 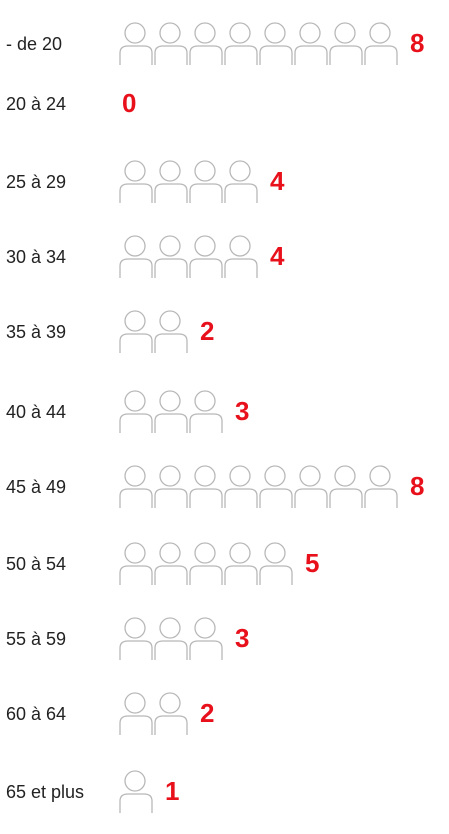 What do you see at coordinates (172, 791) in the screenshot?
I see `value-label: 1` at bounding box center [172, 791].